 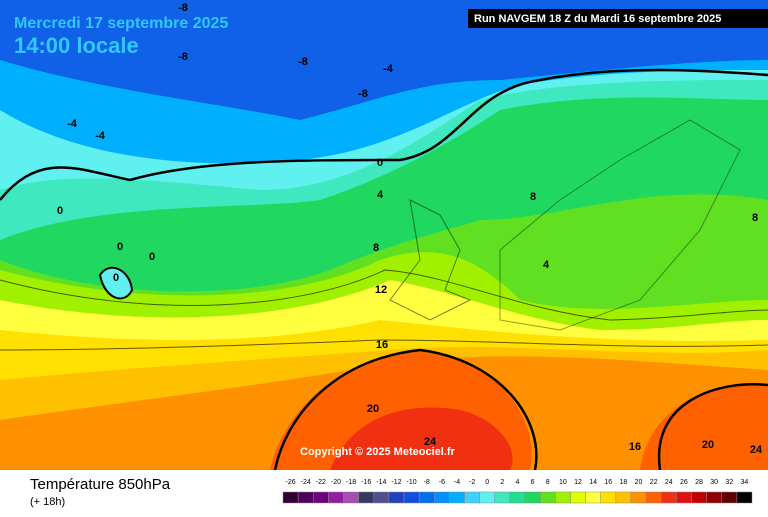 What do you see at coordinates (457, 482) in the screenshot?
I see `scale-label: -4` at bounding box center [457, 482].